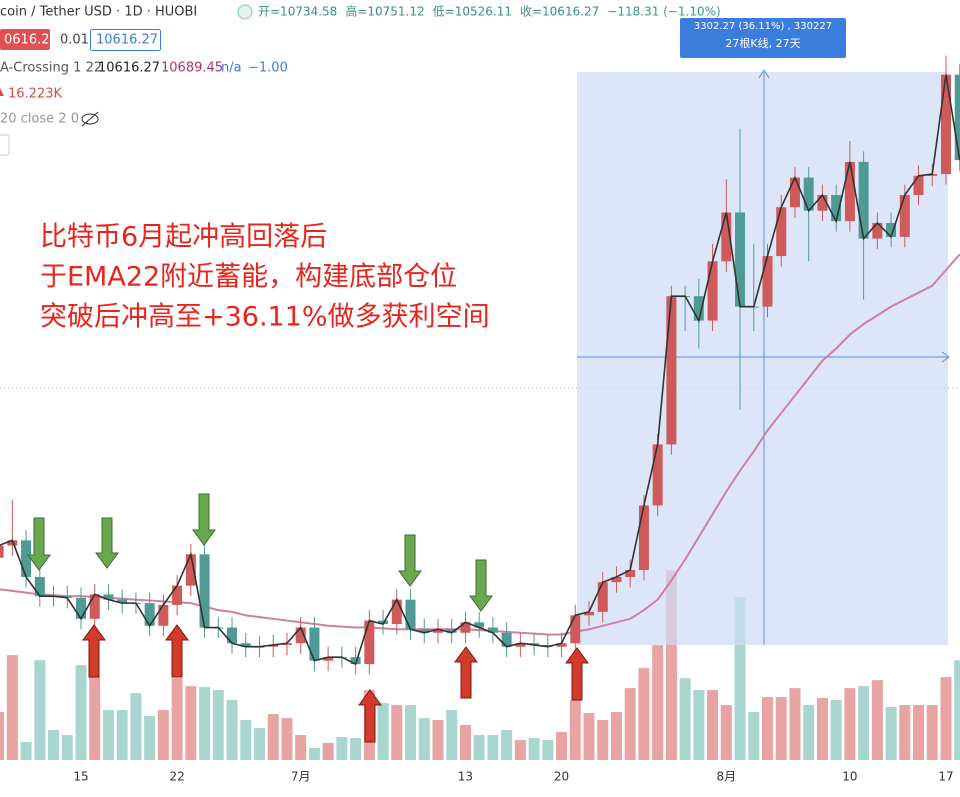 This screenshot has height=797, width=960. I want to click on volume-icon, so click(2, 92).